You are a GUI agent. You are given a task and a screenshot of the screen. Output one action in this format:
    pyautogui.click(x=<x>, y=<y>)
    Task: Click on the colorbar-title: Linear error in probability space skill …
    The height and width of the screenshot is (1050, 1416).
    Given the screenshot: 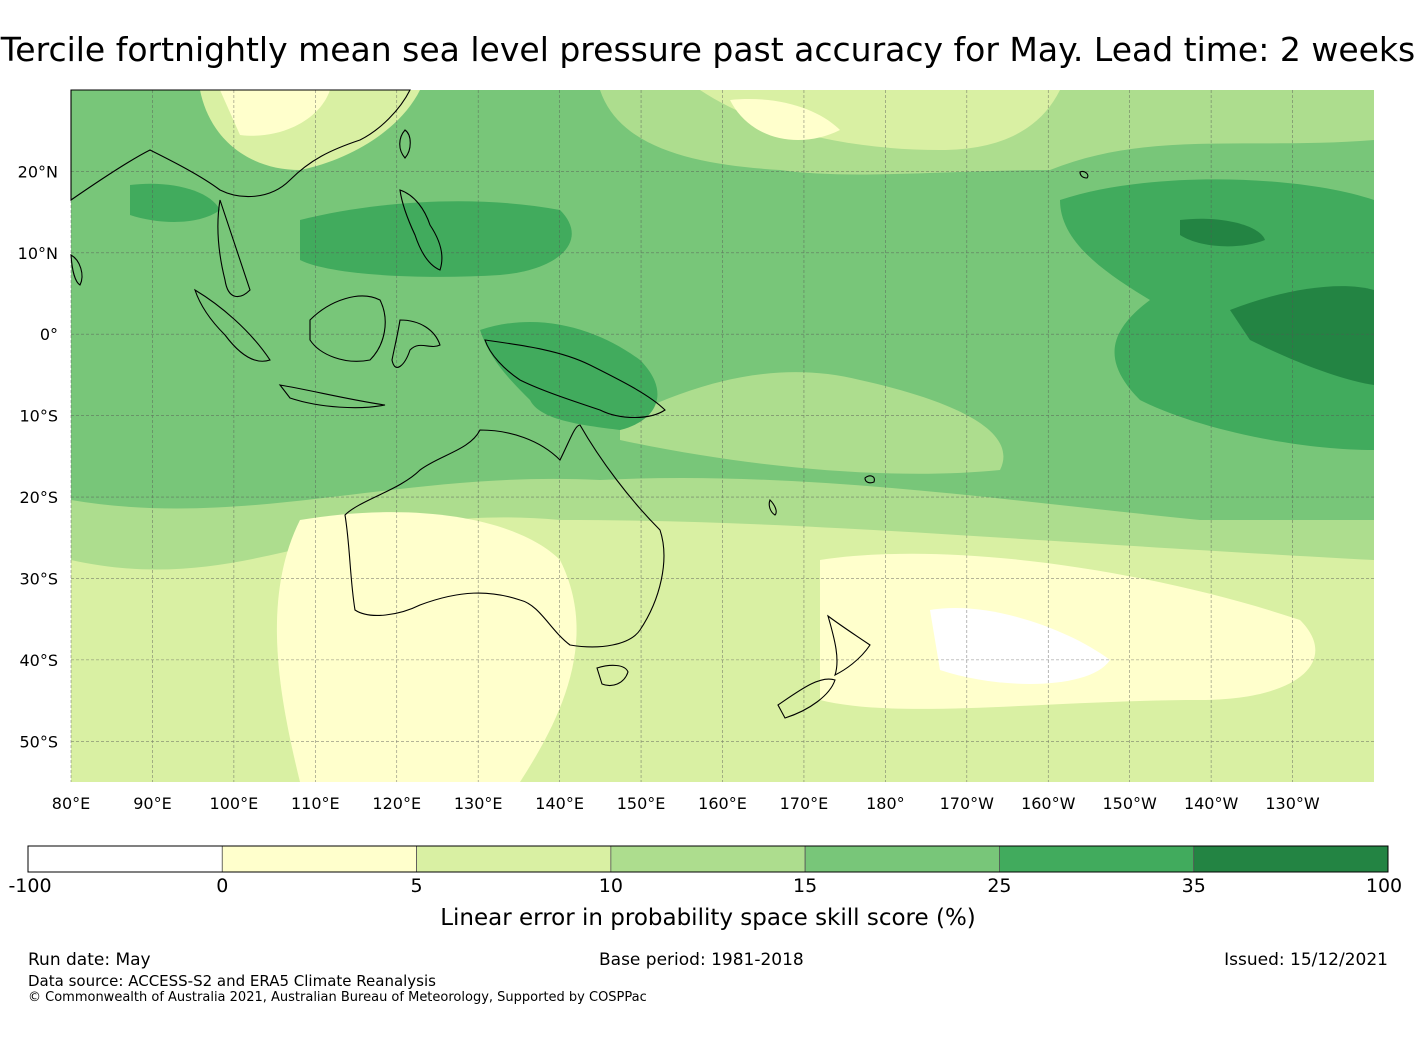 What is the action you would take?
    pyautogui.click(x=708, y=918)
    